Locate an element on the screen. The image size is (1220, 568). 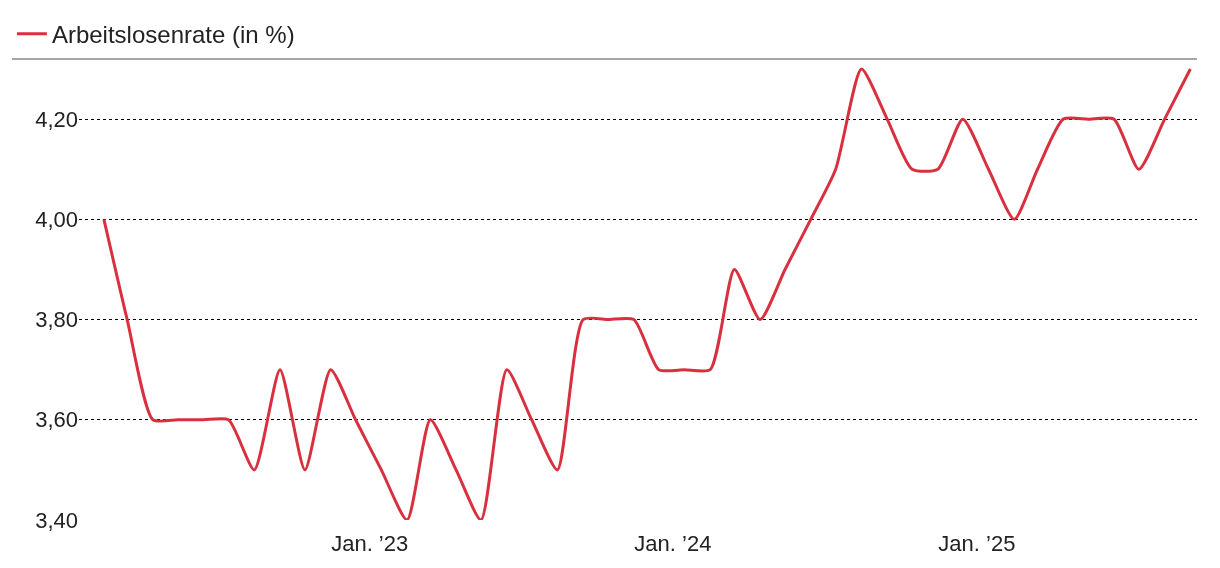
y-tick-label: 3,40 is located at coordinates (56, 520).